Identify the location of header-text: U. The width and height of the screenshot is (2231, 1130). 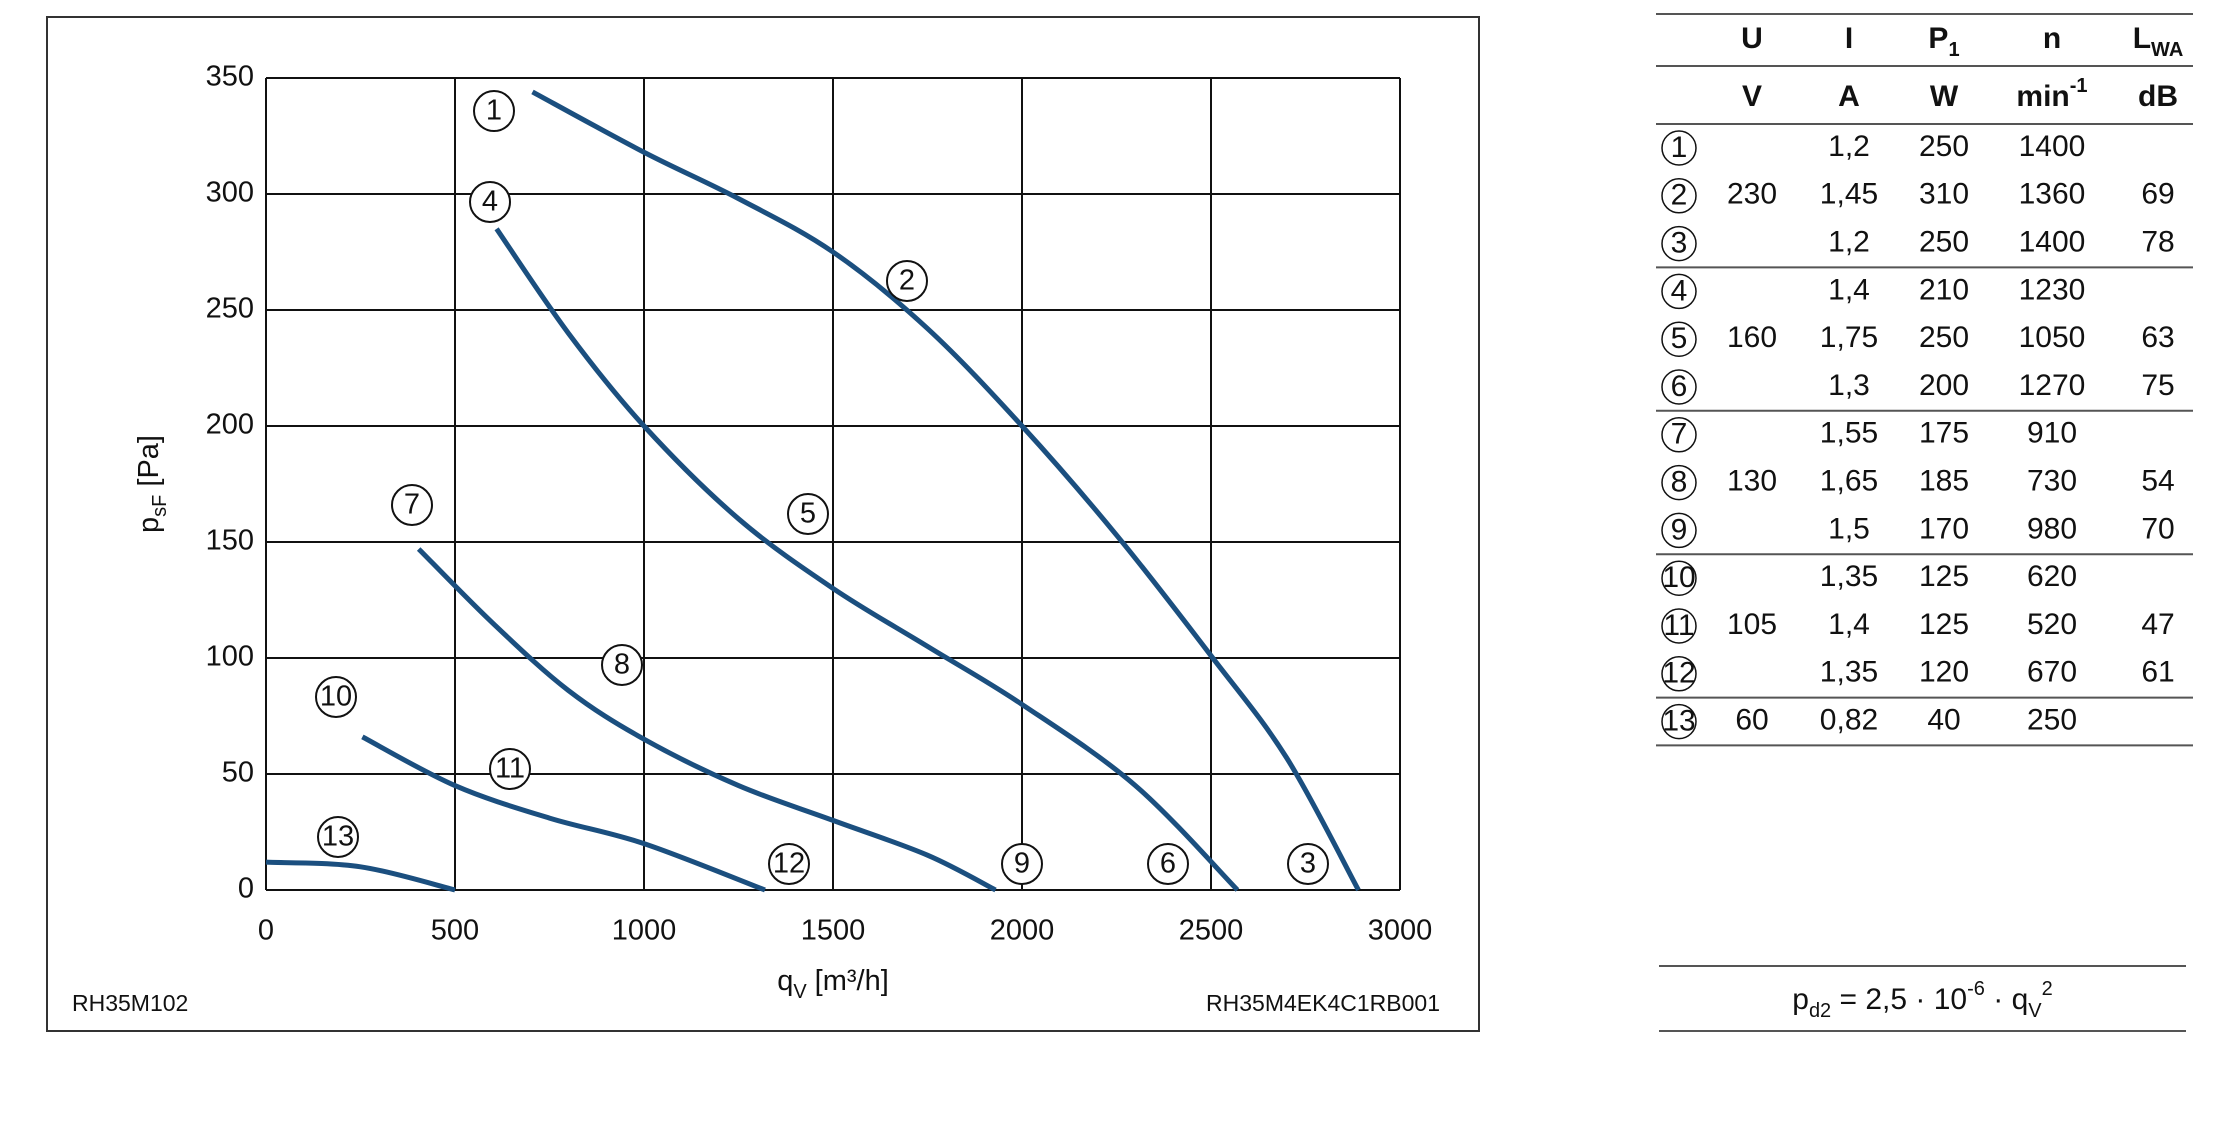
(1752, 38).